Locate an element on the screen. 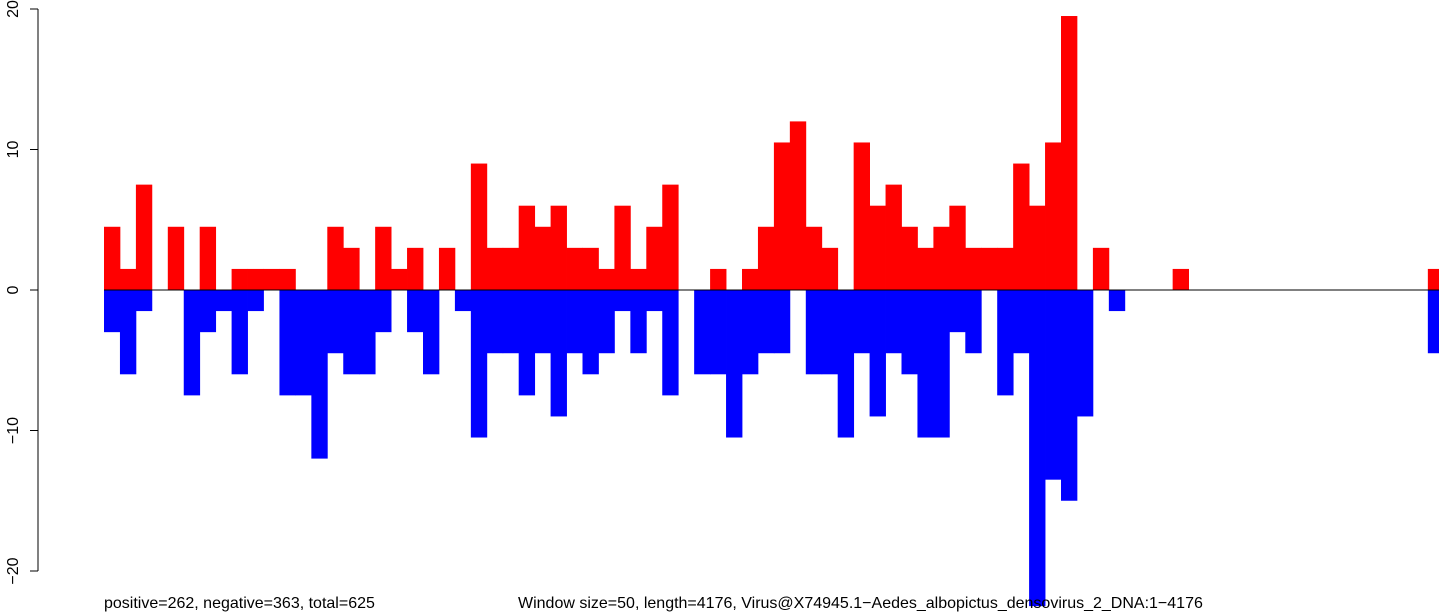 This screenshot has width=1439, height=615. counts-summary: positive=262, negative=363, total=625 is located at coordinates (239, 603).